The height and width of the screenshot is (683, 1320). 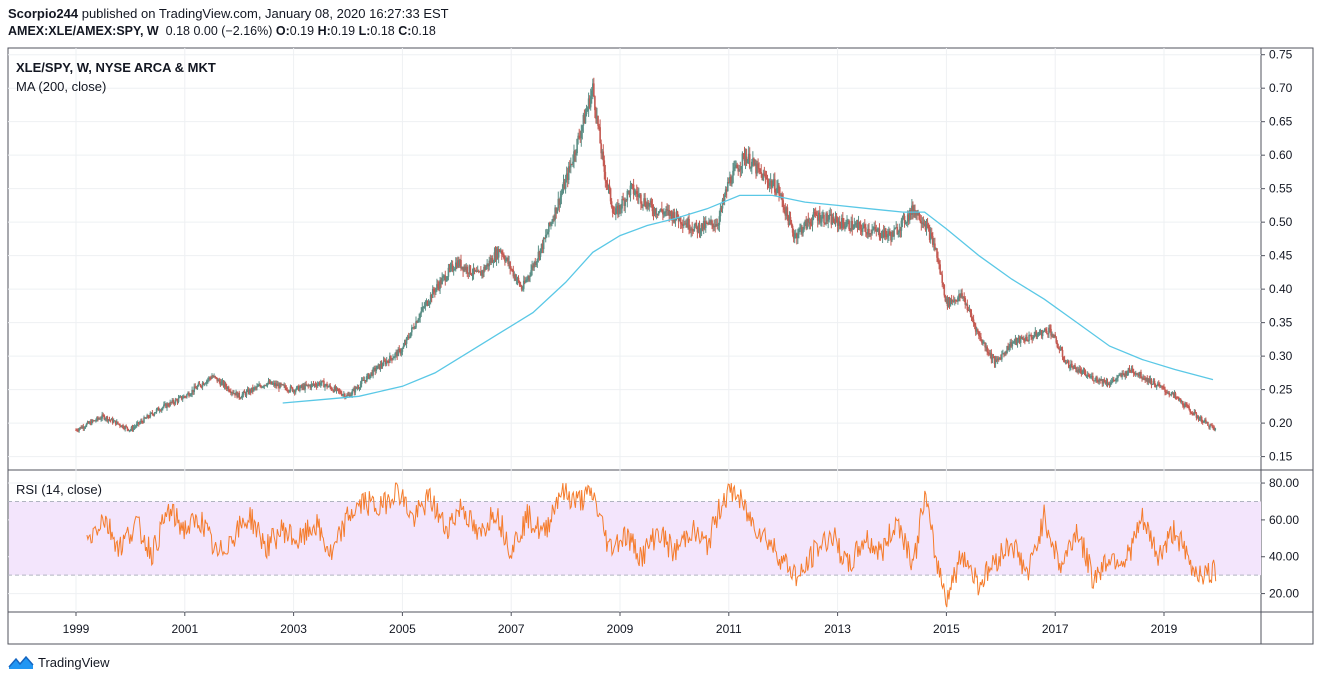 I want to click on author-name: Scorpio244, so click(x=43, y=13).